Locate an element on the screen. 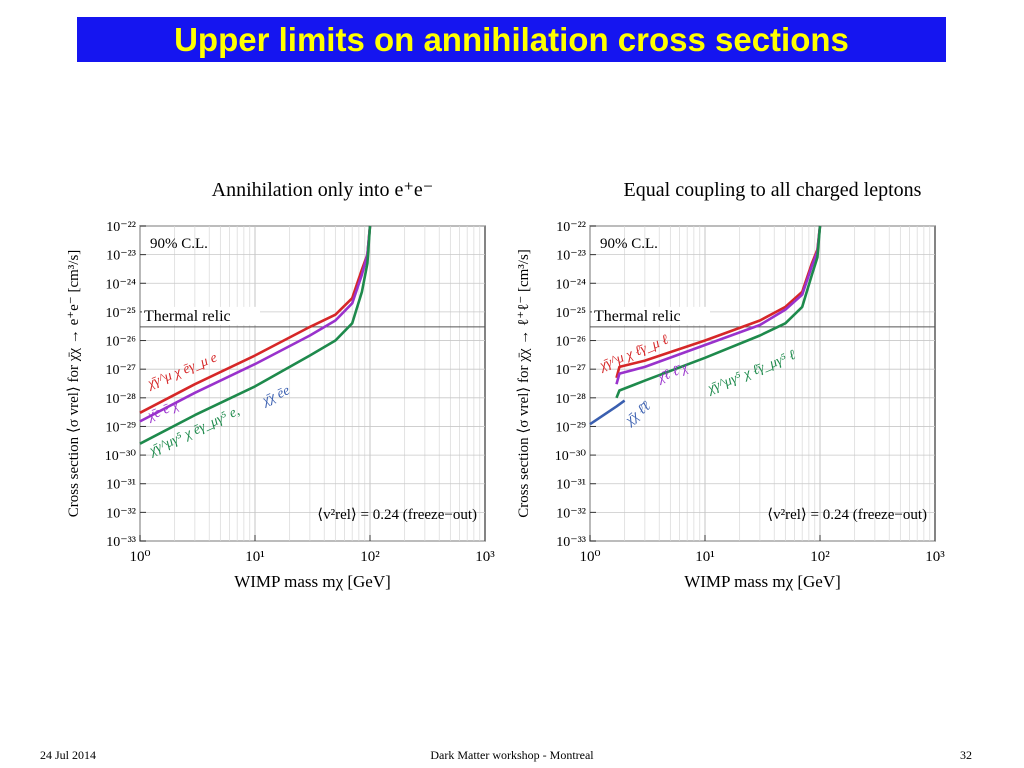 The width and height of the screenshot is (1024, 768). chart-title: Annihilation only into e⁺e⁻ is located at coordinates (323, 190).